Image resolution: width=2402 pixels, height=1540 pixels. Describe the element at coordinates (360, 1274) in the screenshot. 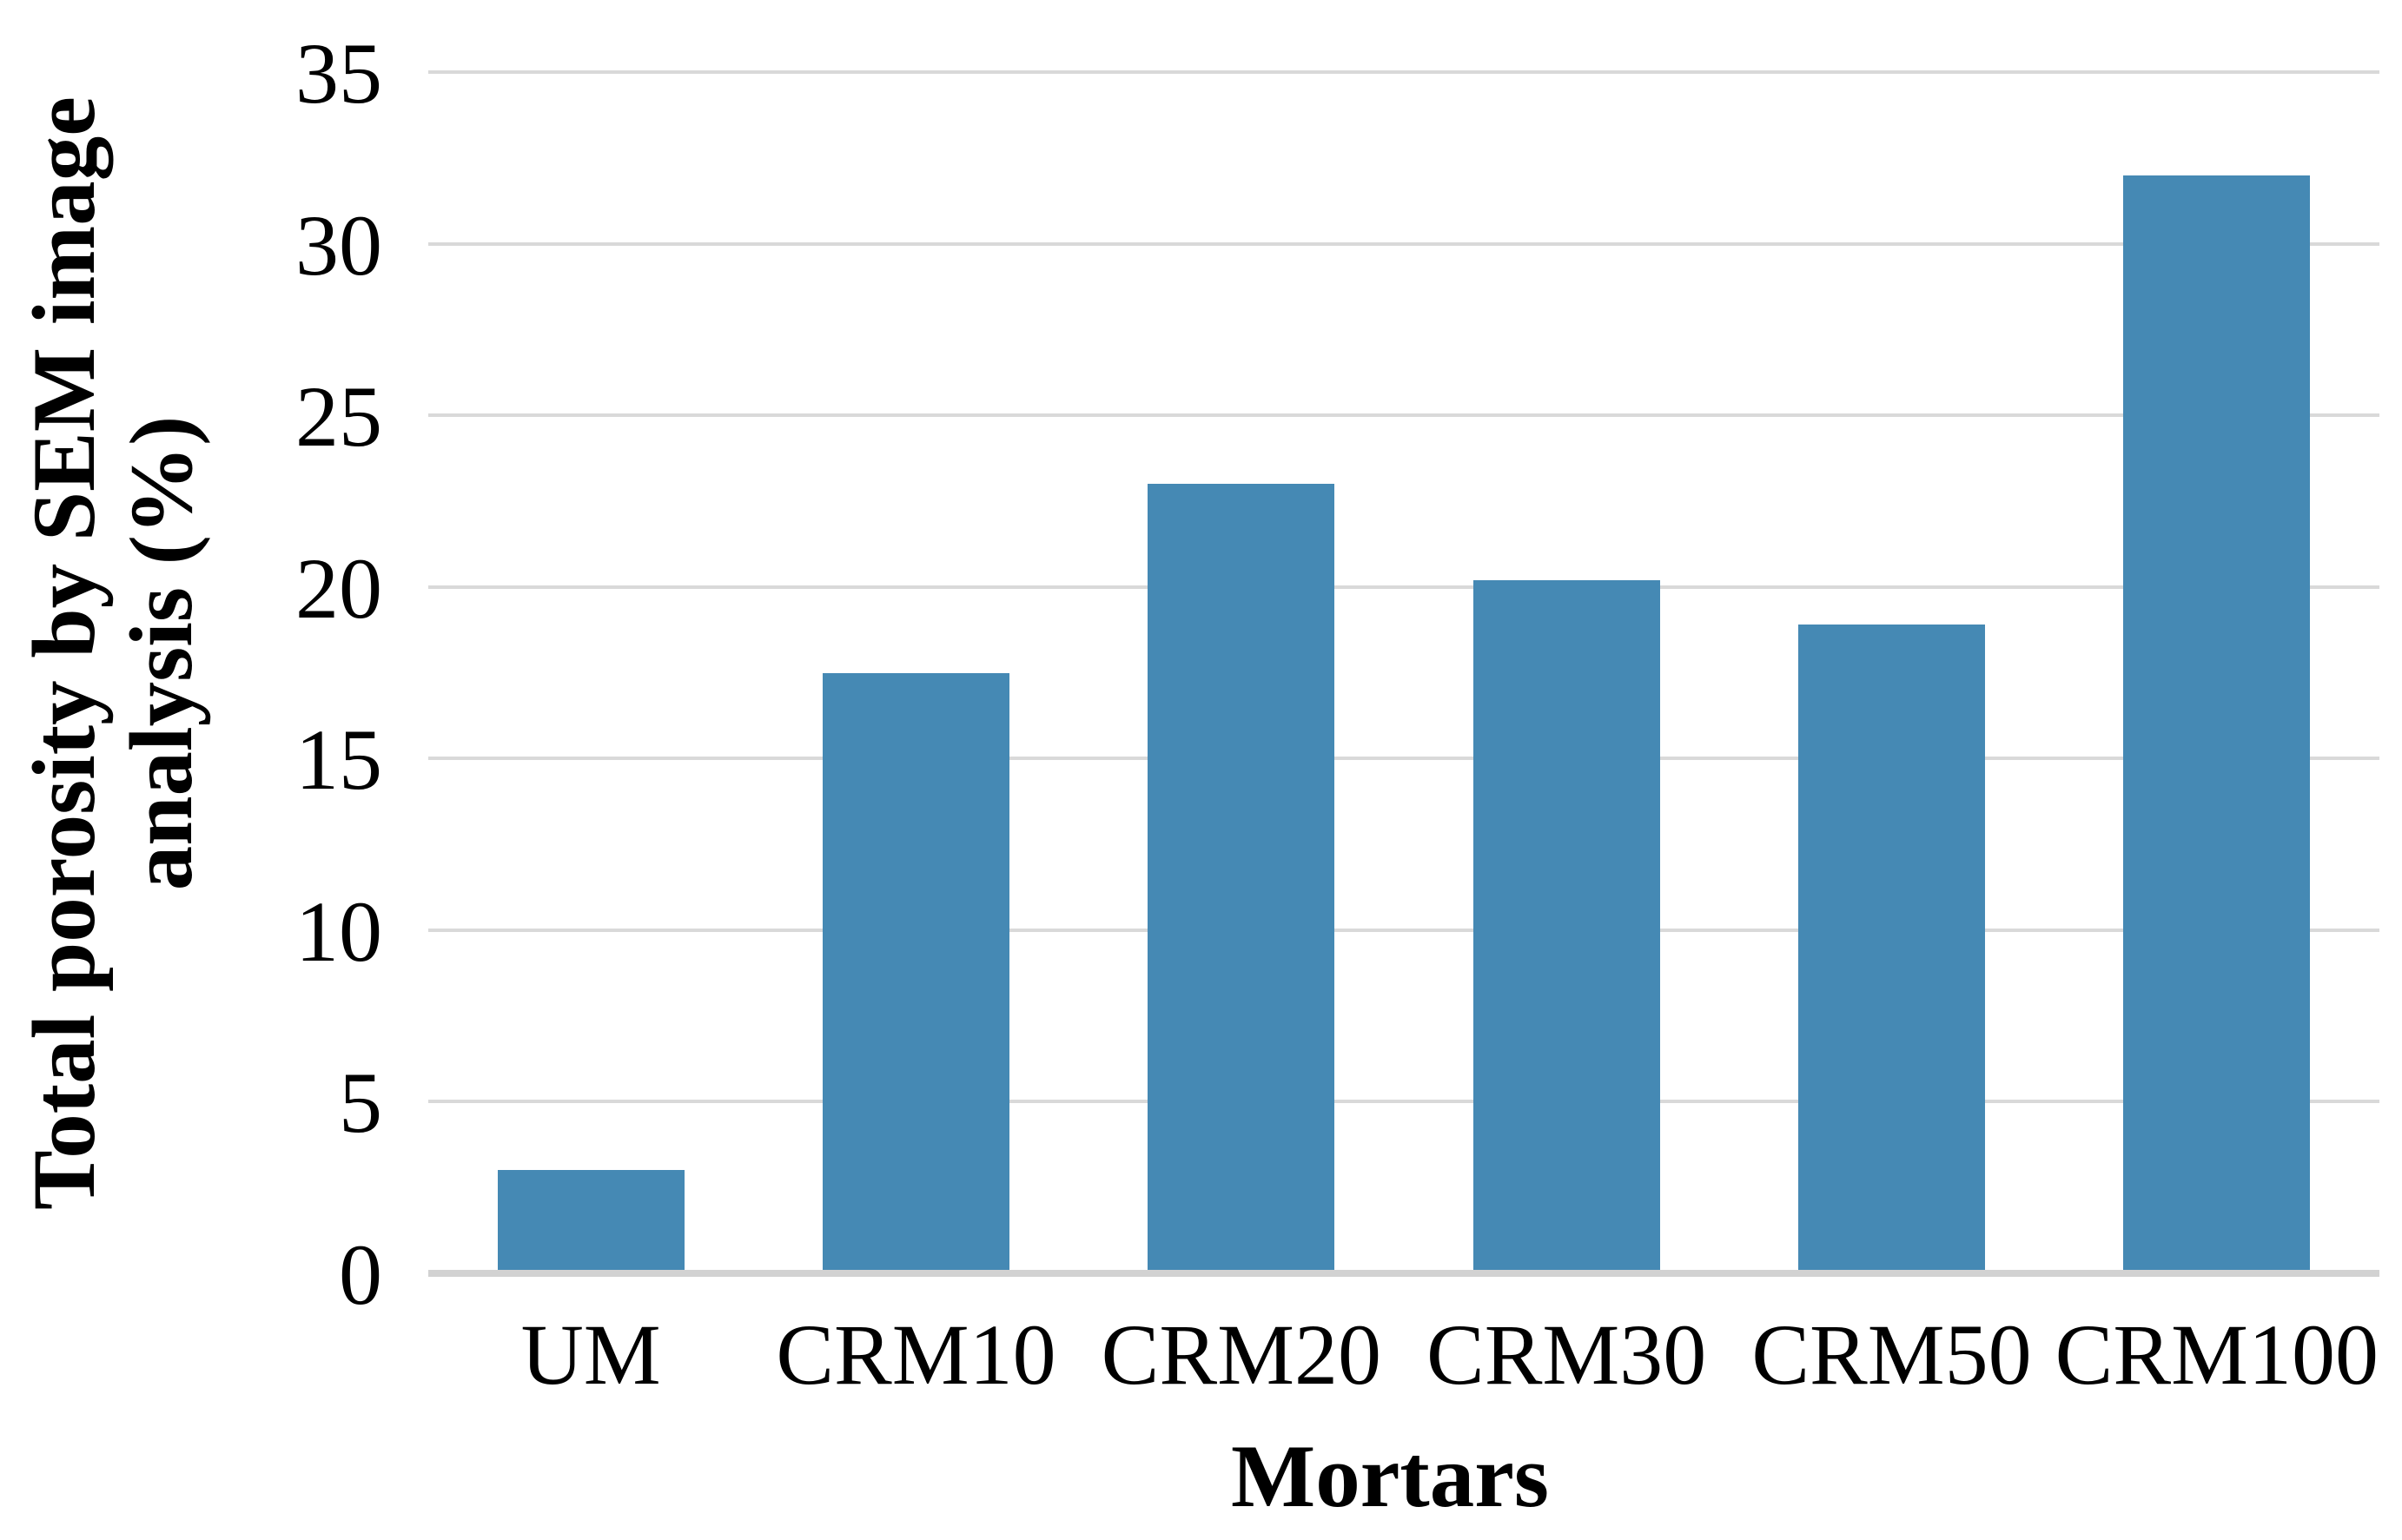

I see `y-tick-label: 0` at that location.